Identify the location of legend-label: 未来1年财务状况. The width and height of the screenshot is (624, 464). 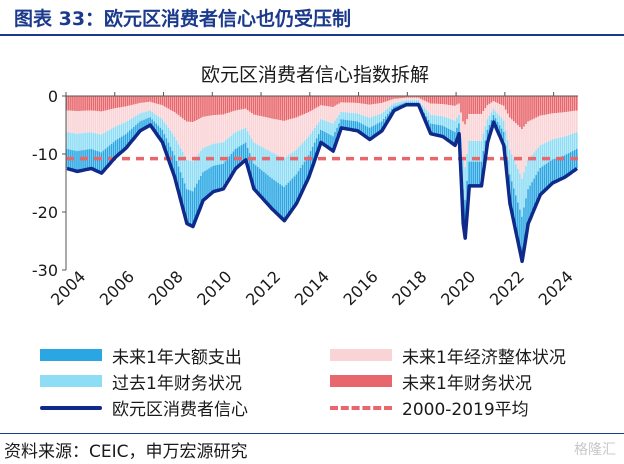
(467, 384).